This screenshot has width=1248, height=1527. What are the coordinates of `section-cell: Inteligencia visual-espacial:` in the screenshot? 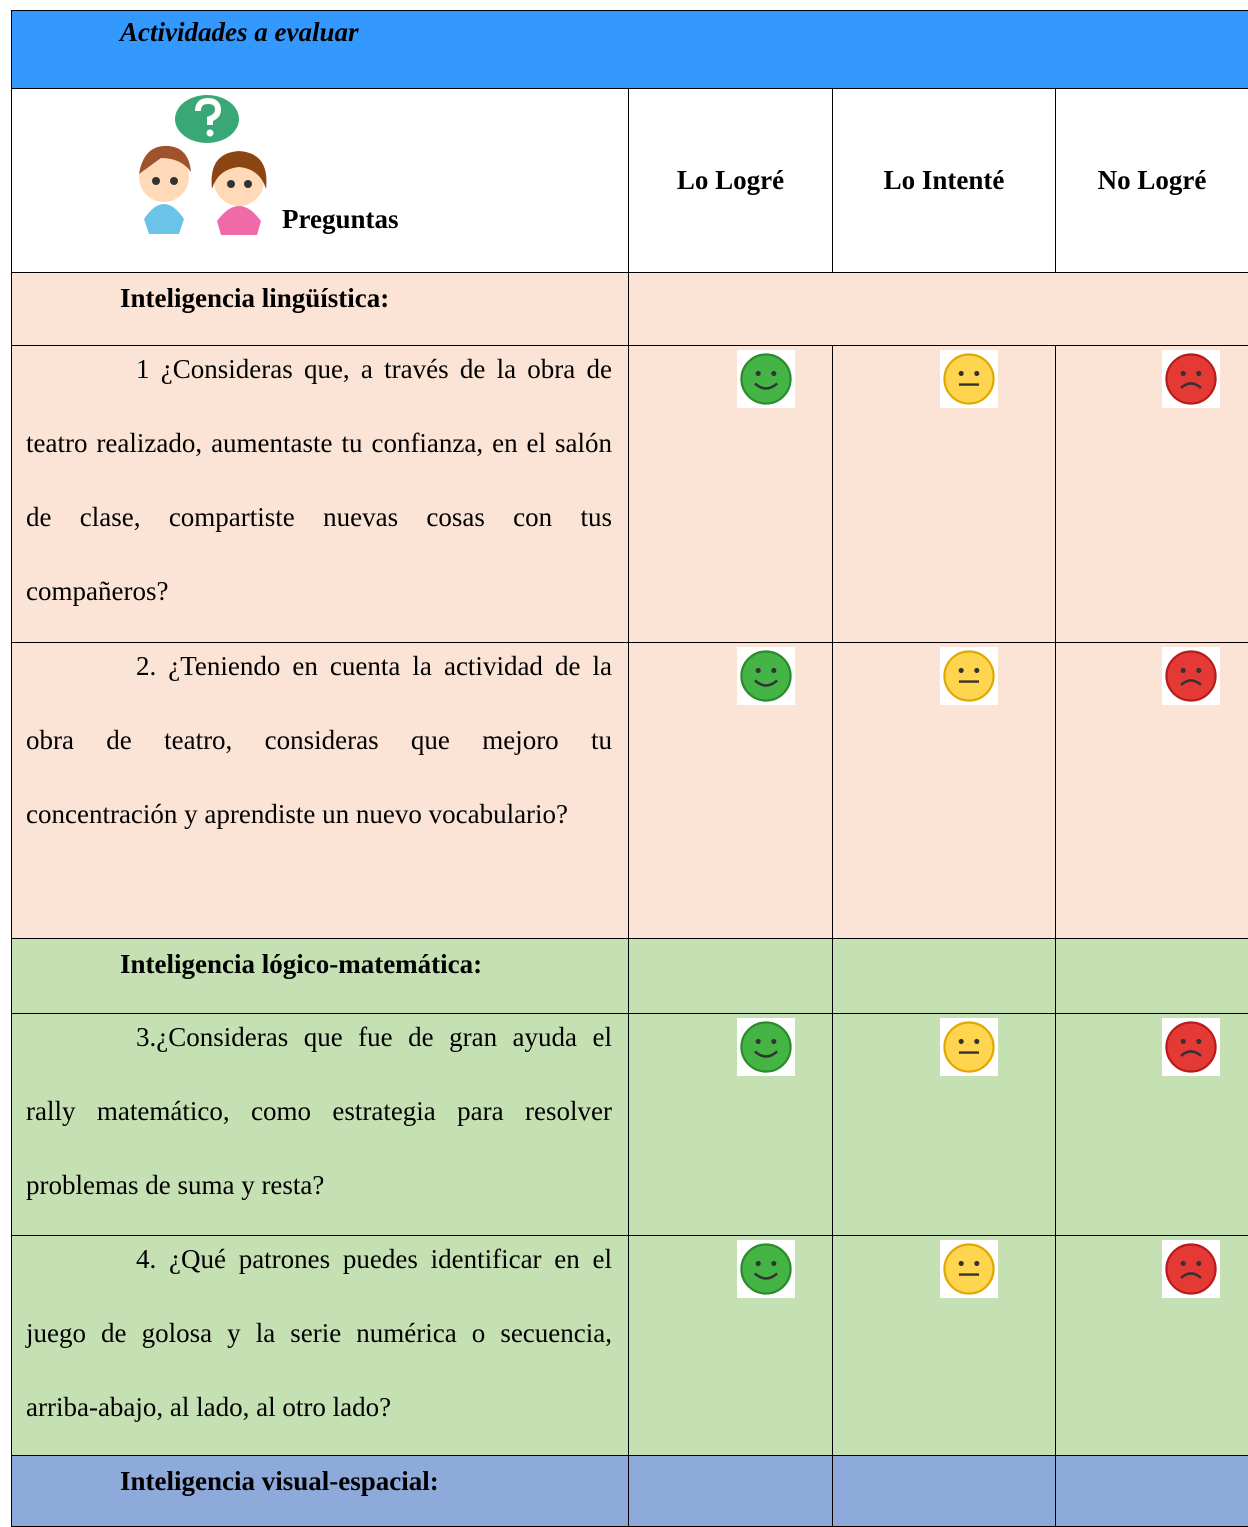 It's located at (320, 1491).